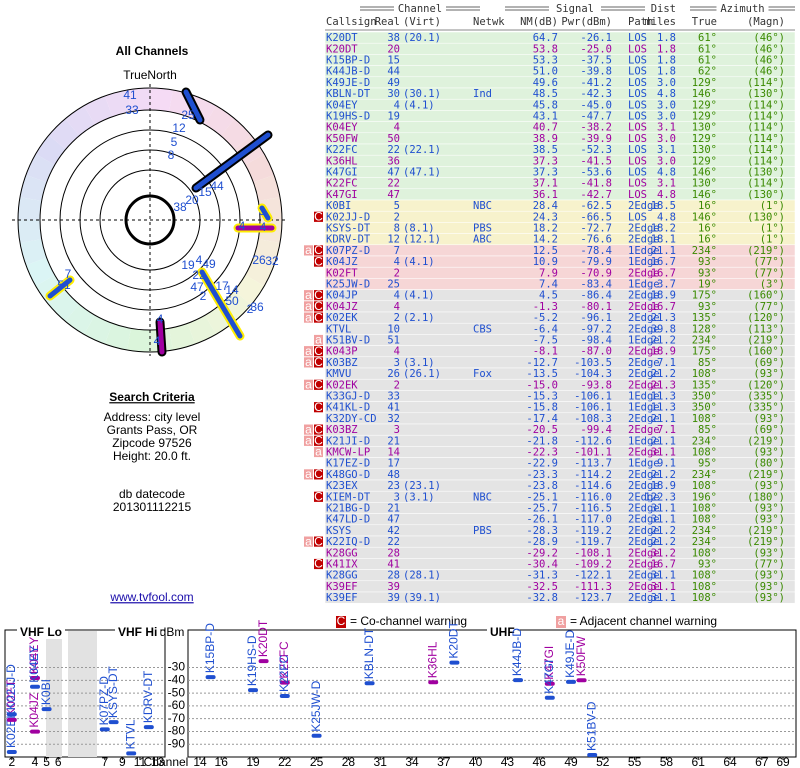  I want to click on table-cell: (180°), so click(766, 497).